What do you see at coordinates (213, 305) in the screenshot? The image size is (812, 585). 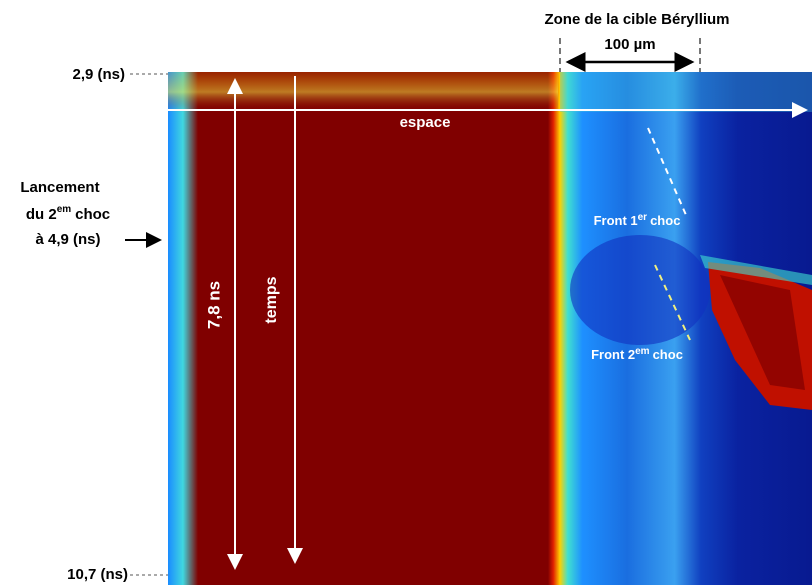 I see `duration-label: 7,8 ns` at bounding box center [213, 305].